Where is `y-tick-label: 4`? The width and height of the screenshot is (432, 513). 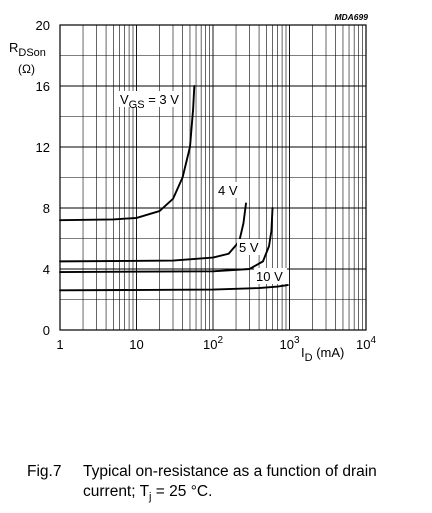
y-tick-label: 4 is located at coordinates (46, 269).